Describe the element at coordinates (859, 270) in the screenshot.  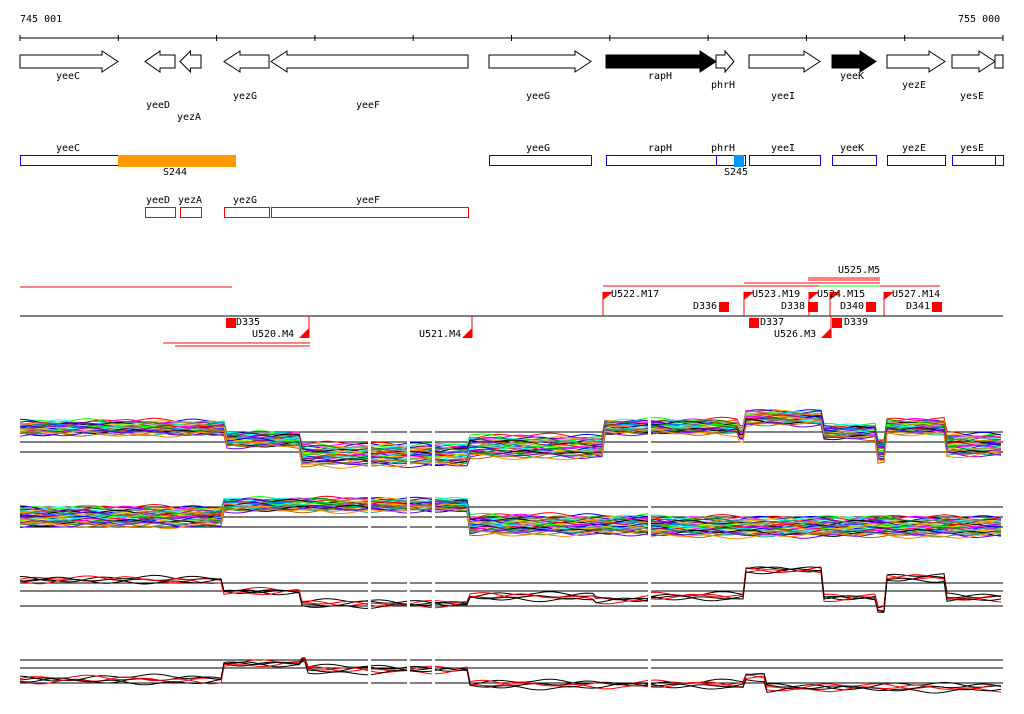
I see `feature-label: U525.M5` at that location.